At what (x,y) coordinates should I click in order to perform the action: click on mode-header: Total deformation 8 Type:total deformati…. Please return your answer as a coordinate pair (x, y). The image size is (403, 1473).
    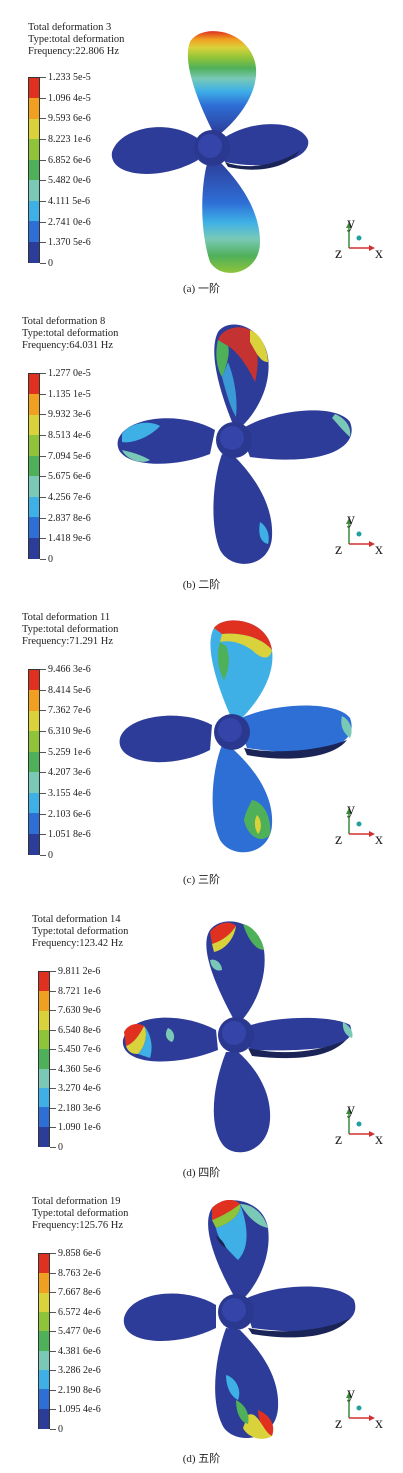
    Looking at the image, I should click on (70, 334).